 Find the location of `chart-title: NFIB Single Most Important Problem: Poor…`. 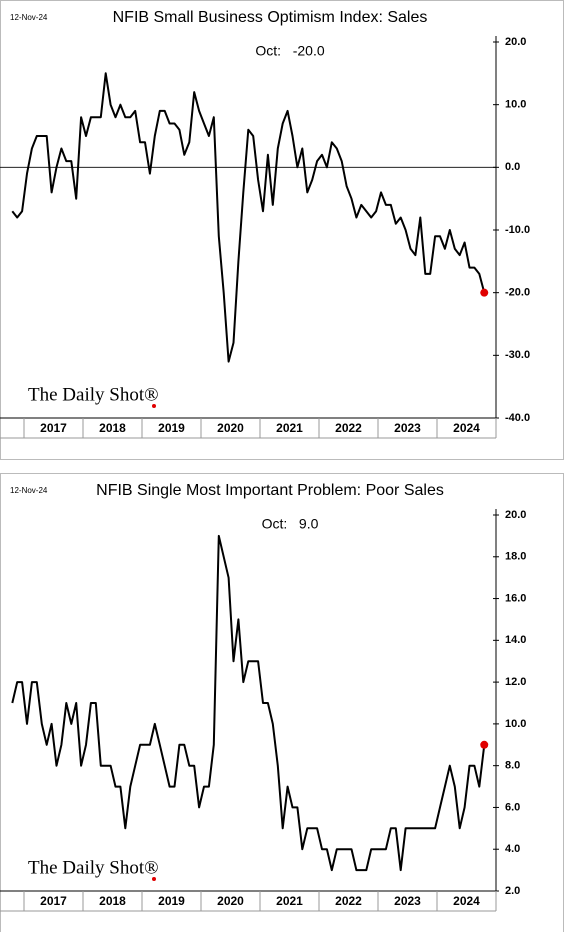

chart-title: NFIB Single Most Important Problem: Poor… is located at coordinates (270, 490).